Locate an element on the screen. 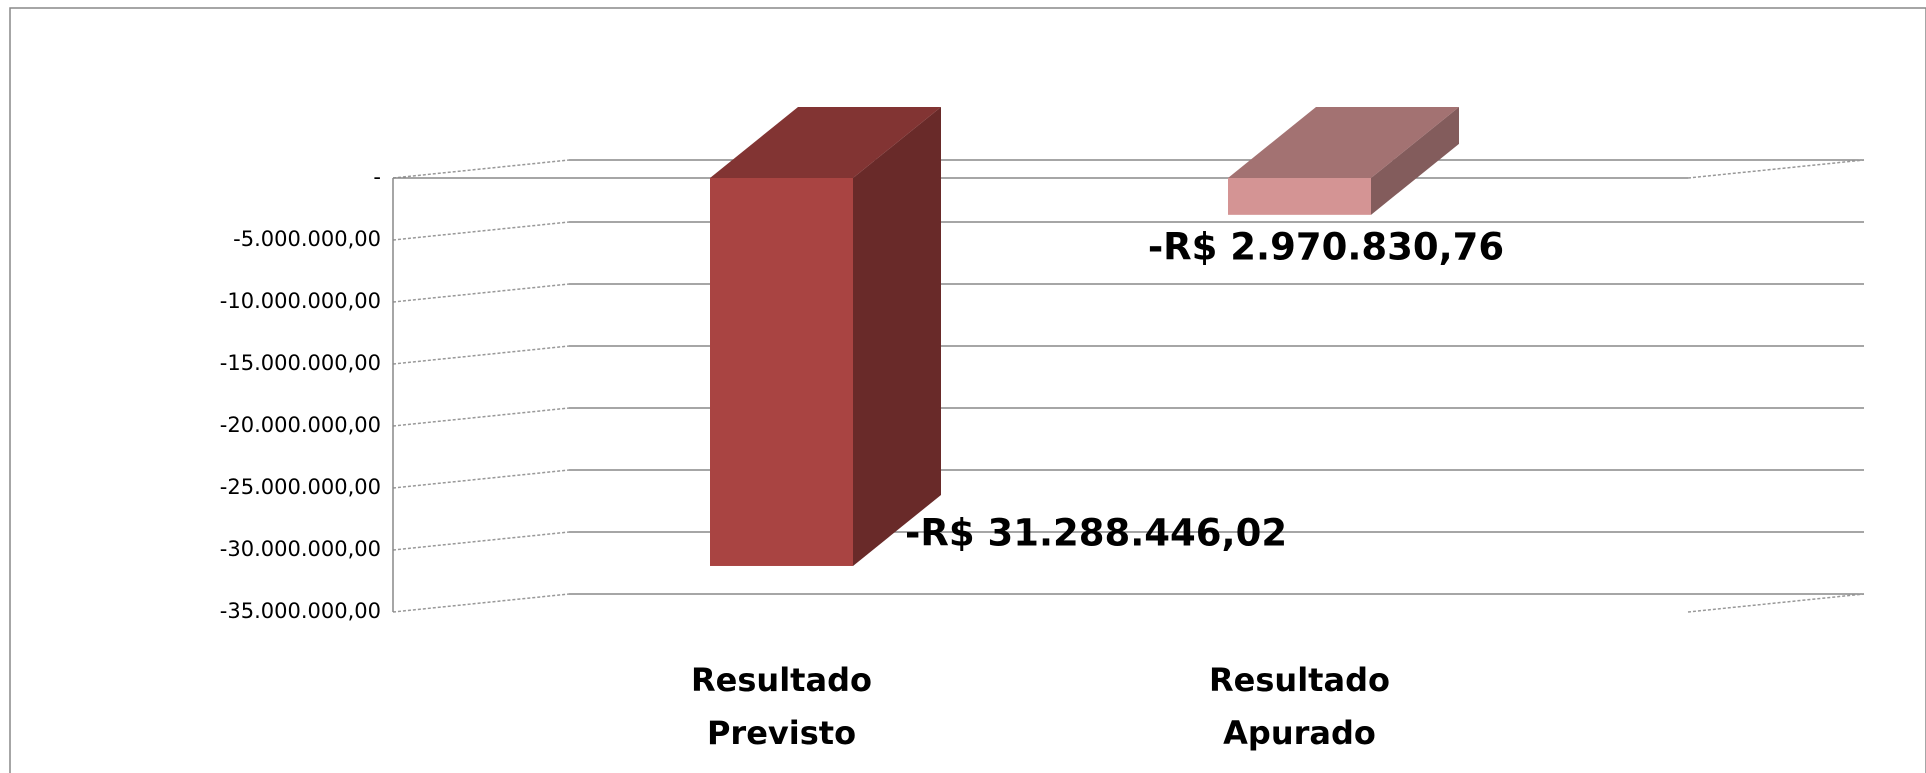 This screenshot has height=773, width=1926. y-tick-label: -5.000.000,00 is located at coordinates (307, 239).